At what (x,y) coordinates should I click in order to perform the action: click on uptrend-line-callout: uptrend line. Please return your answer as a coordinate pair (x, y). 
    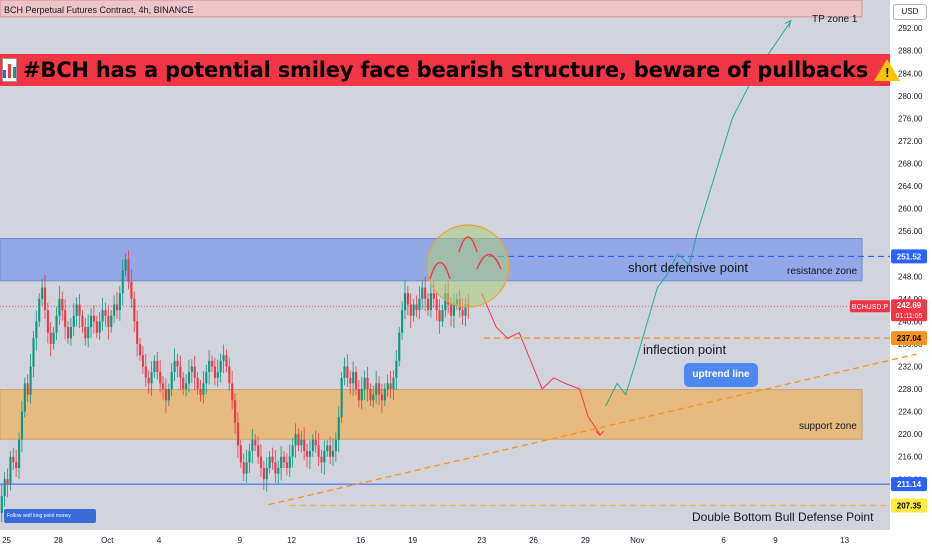
    Looking at the image, I should click on (721, 375).